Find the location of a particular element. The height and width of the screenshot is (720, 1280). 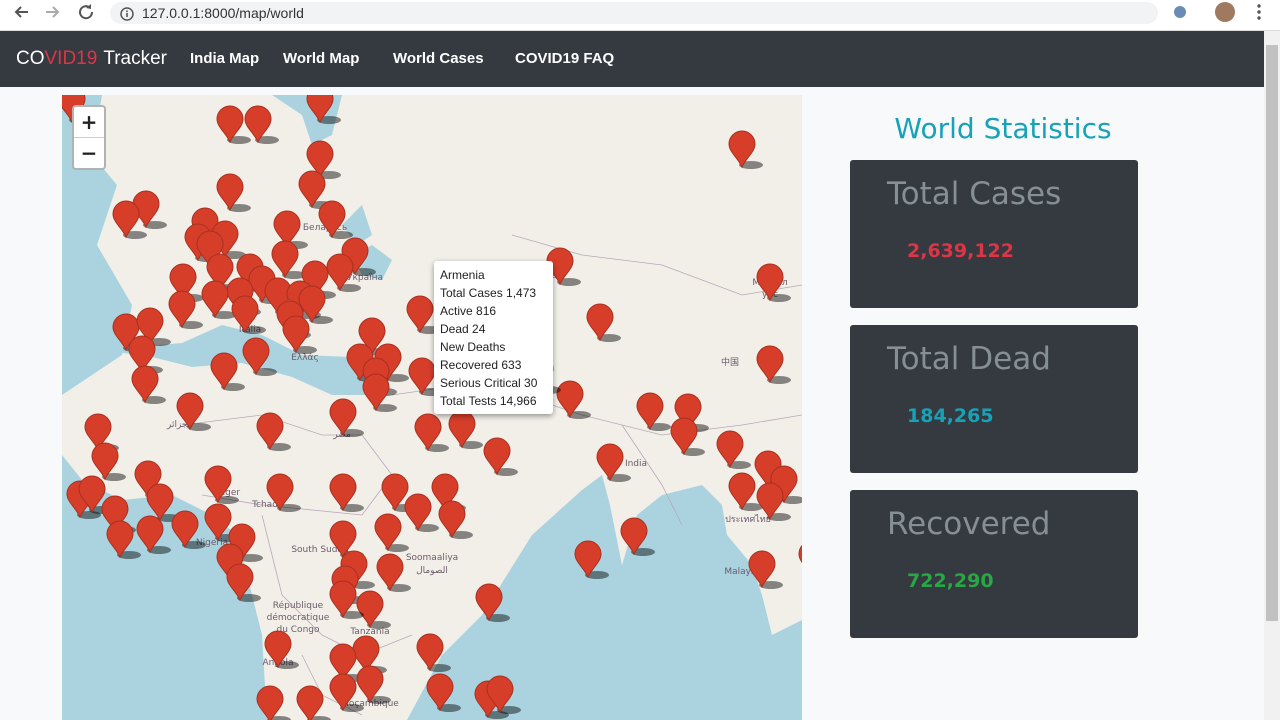

nav-link: India Map is located at coordinates (225, 58).